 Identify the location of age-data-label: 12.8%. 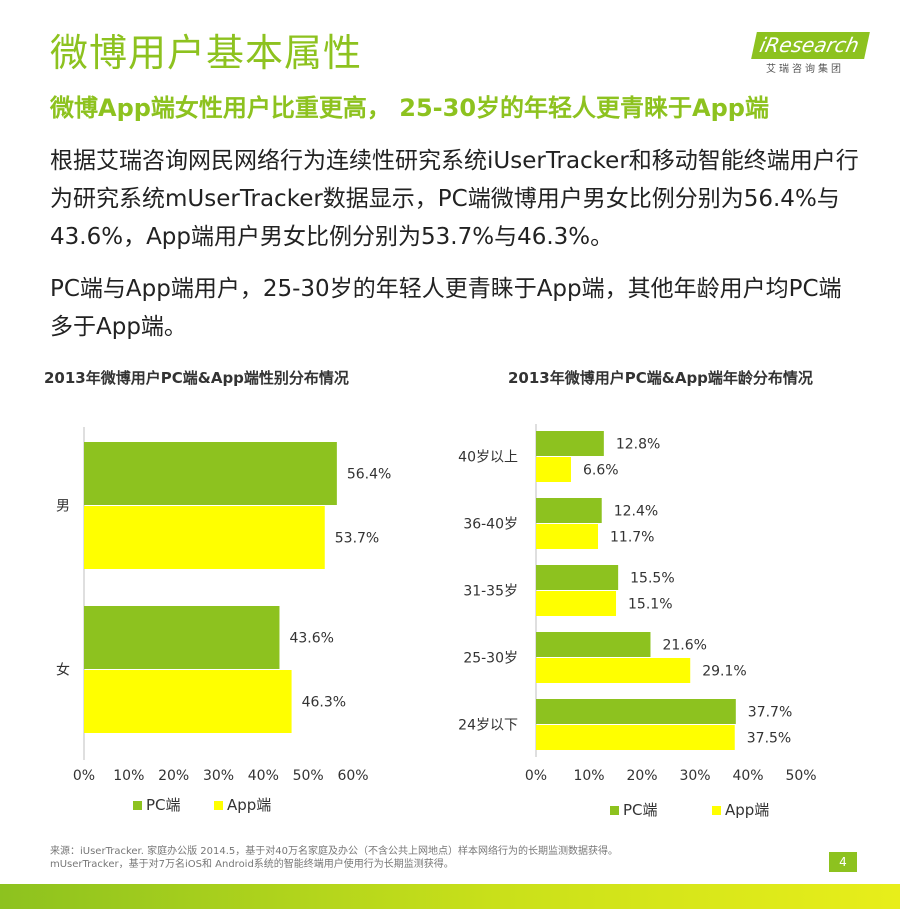
(638, 445).